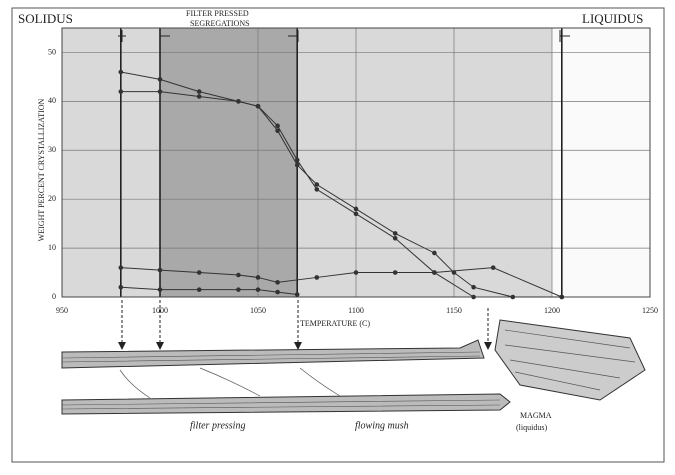  I want to click on liquidus-label: LIQUIDUS, so click(612, 18).